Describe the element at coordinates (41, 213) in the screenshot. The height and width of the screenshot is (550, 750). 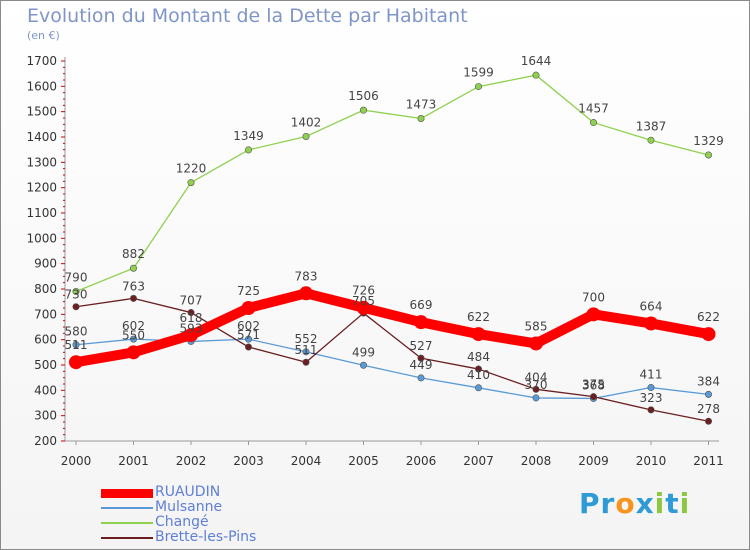
I see `y-tick-label: 1100` at that location.